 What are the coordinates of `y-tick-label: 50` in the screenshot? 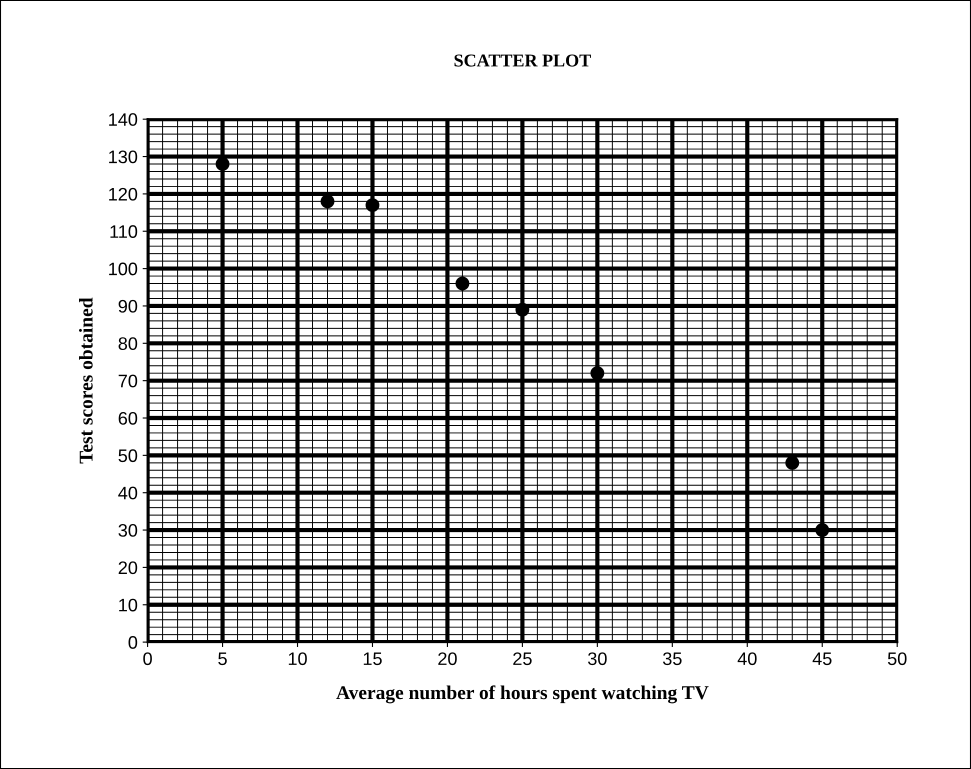 It's located at (128, 455).